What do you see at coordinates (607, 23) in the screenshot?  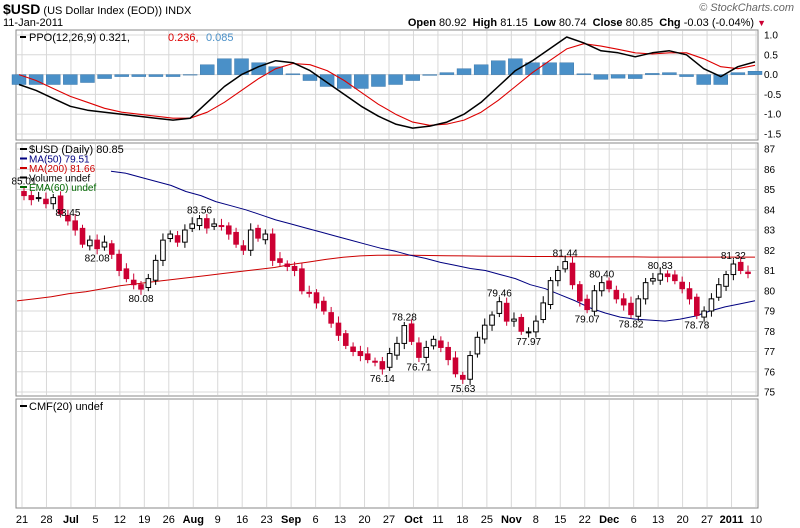 I see `close-label: Close` at bounding box center [607, 23].